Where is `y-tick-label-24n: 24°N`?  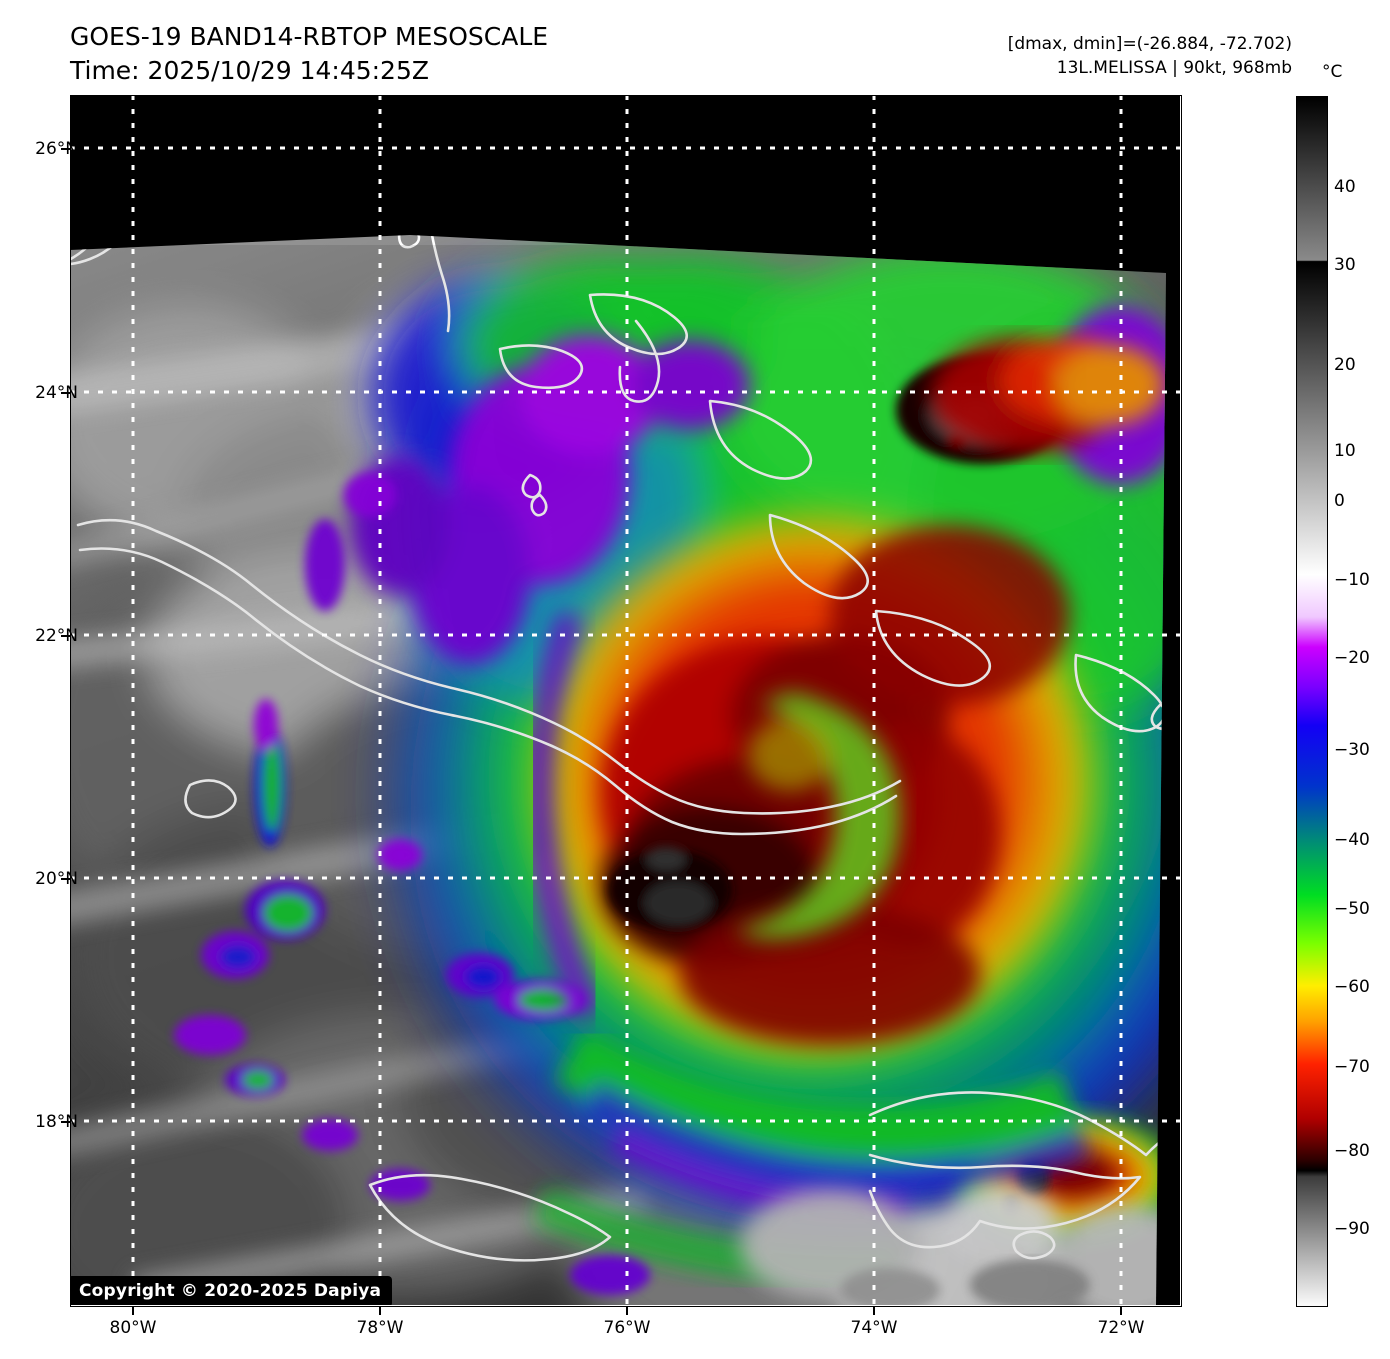 y-tick-label-24n: 24°N is located at coordinates (56, 393).